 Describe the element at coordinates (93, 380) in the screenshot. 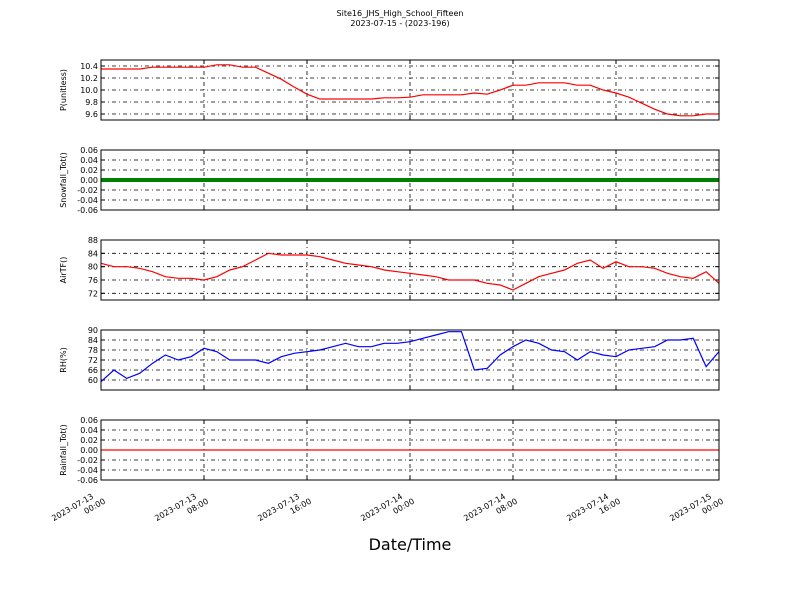

I see `y-tick-label: 60` at that location.